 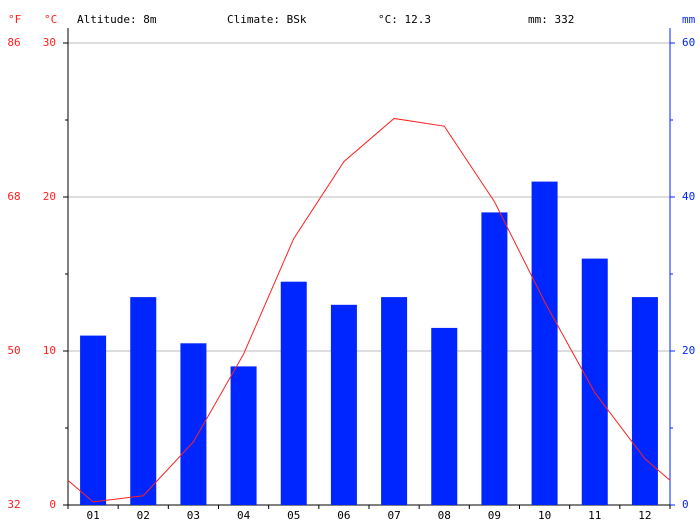 I want to click on x-tick-label: 03, so click(x=193, y=515).